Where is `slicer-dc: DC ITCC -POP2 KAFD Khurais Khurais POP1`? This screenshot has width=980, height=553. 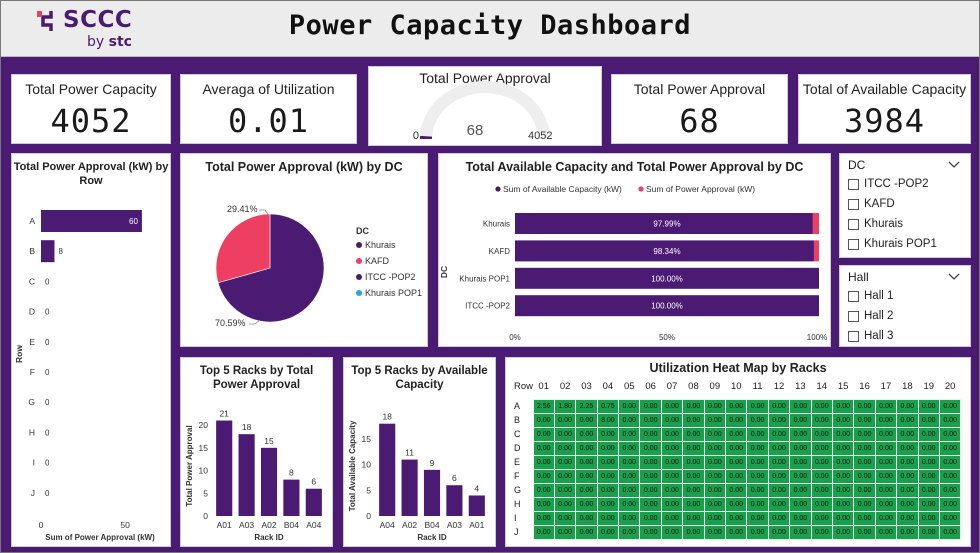 slicer-dc: DC ITCC -POP2 KAFD Khurais Khurais POP1 is located at coordinates (905, 205).